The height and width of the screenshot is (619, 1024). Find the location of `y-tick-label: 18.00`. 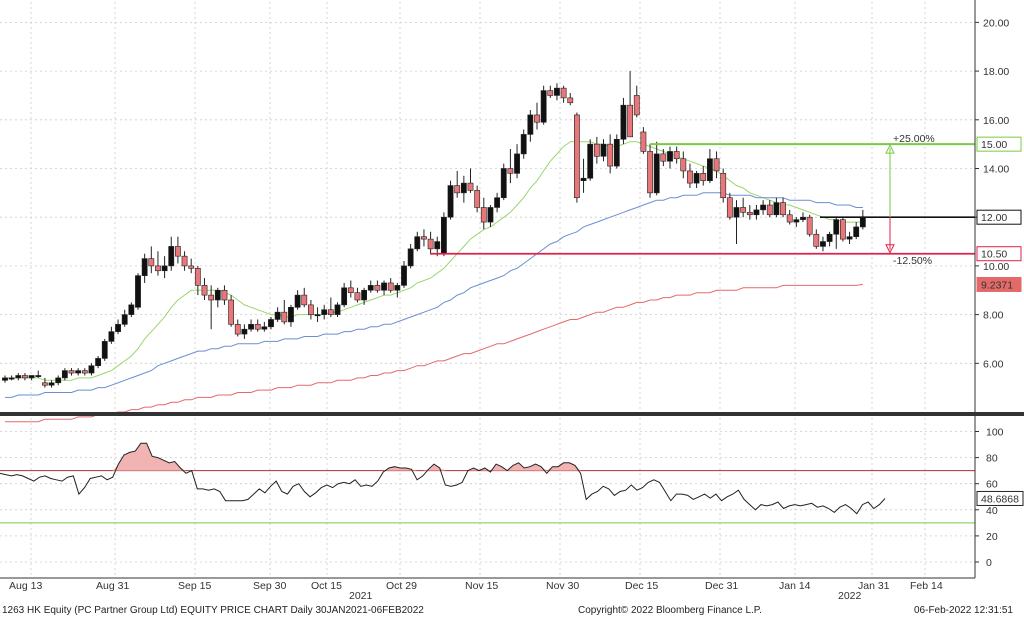

y-tick-label: 18.00 is located at coordinates (996, 72).